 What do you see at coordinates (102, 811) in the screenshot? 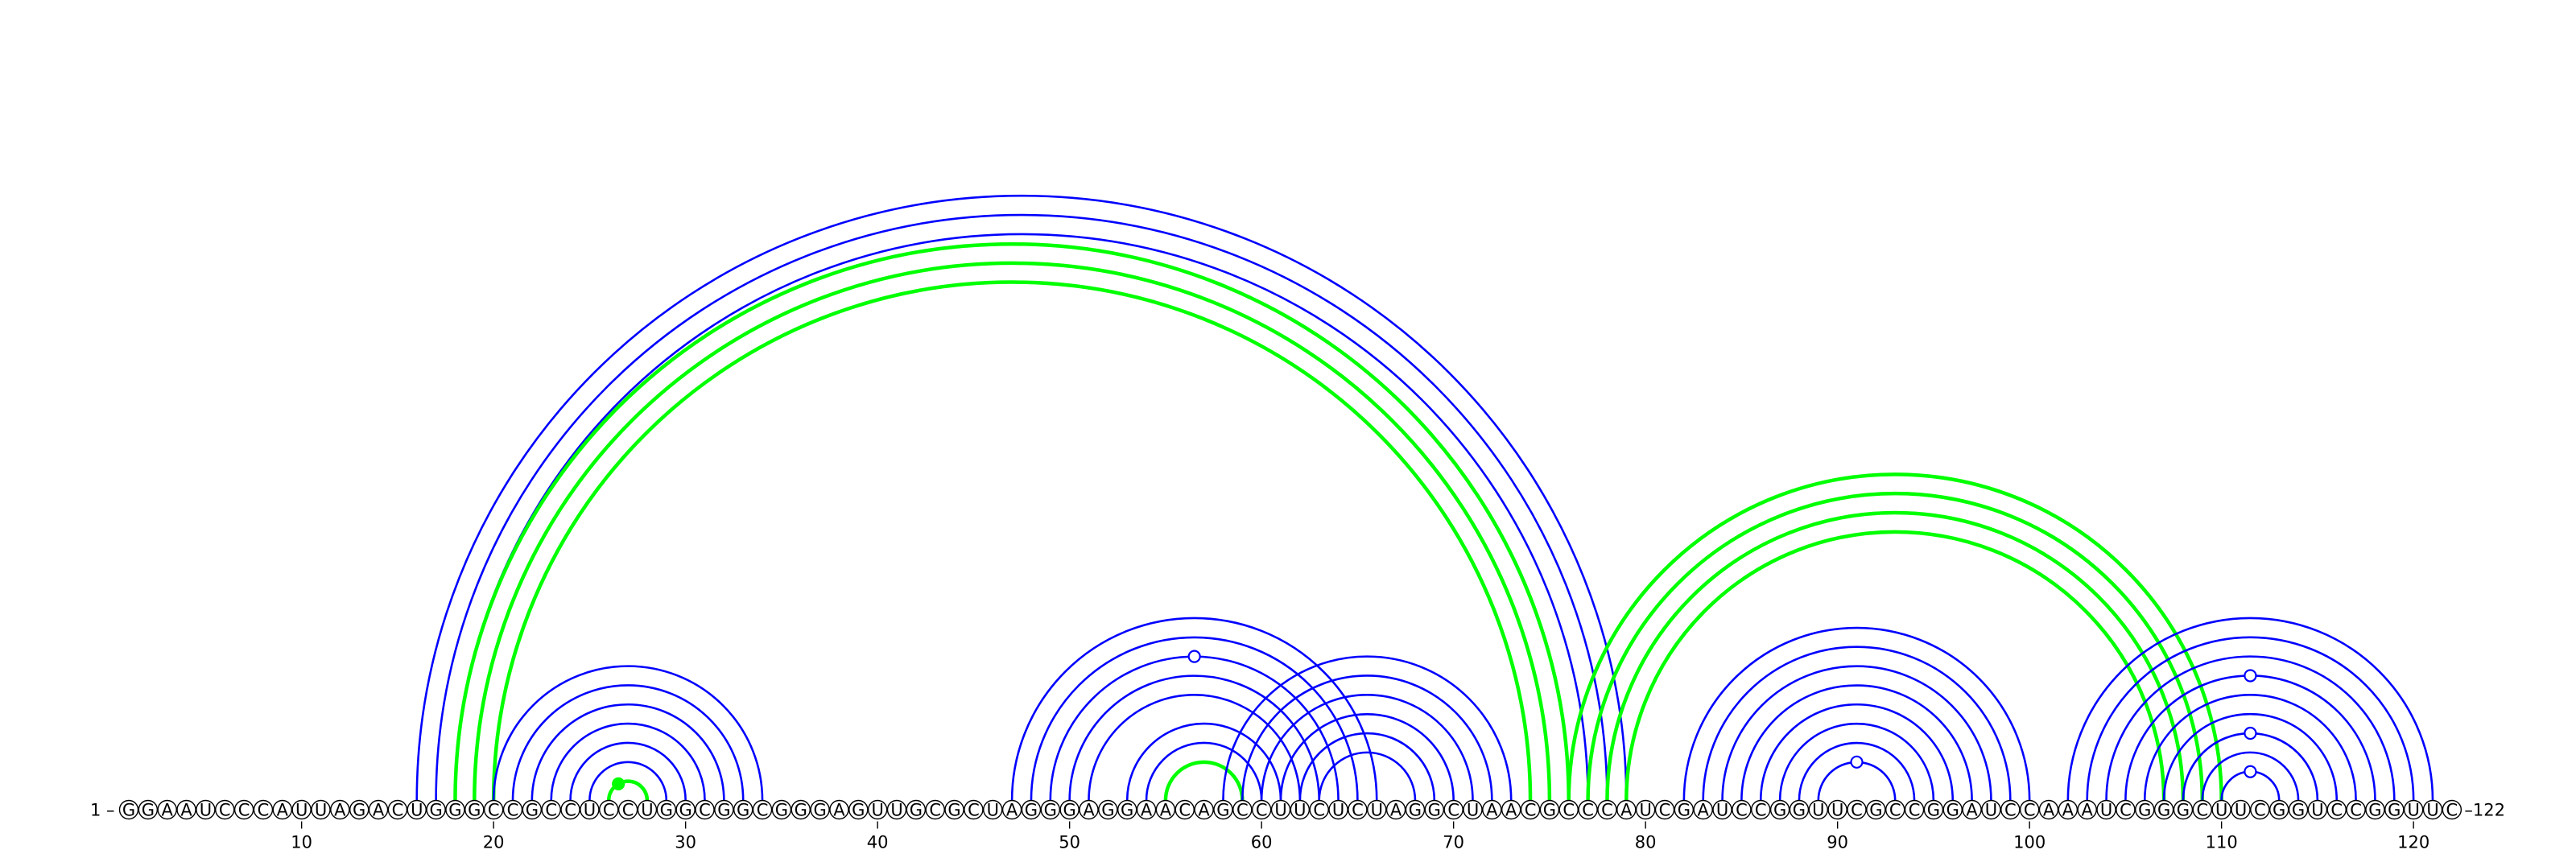
I see `start-label: 1 –` at bounding box center [102, 811].